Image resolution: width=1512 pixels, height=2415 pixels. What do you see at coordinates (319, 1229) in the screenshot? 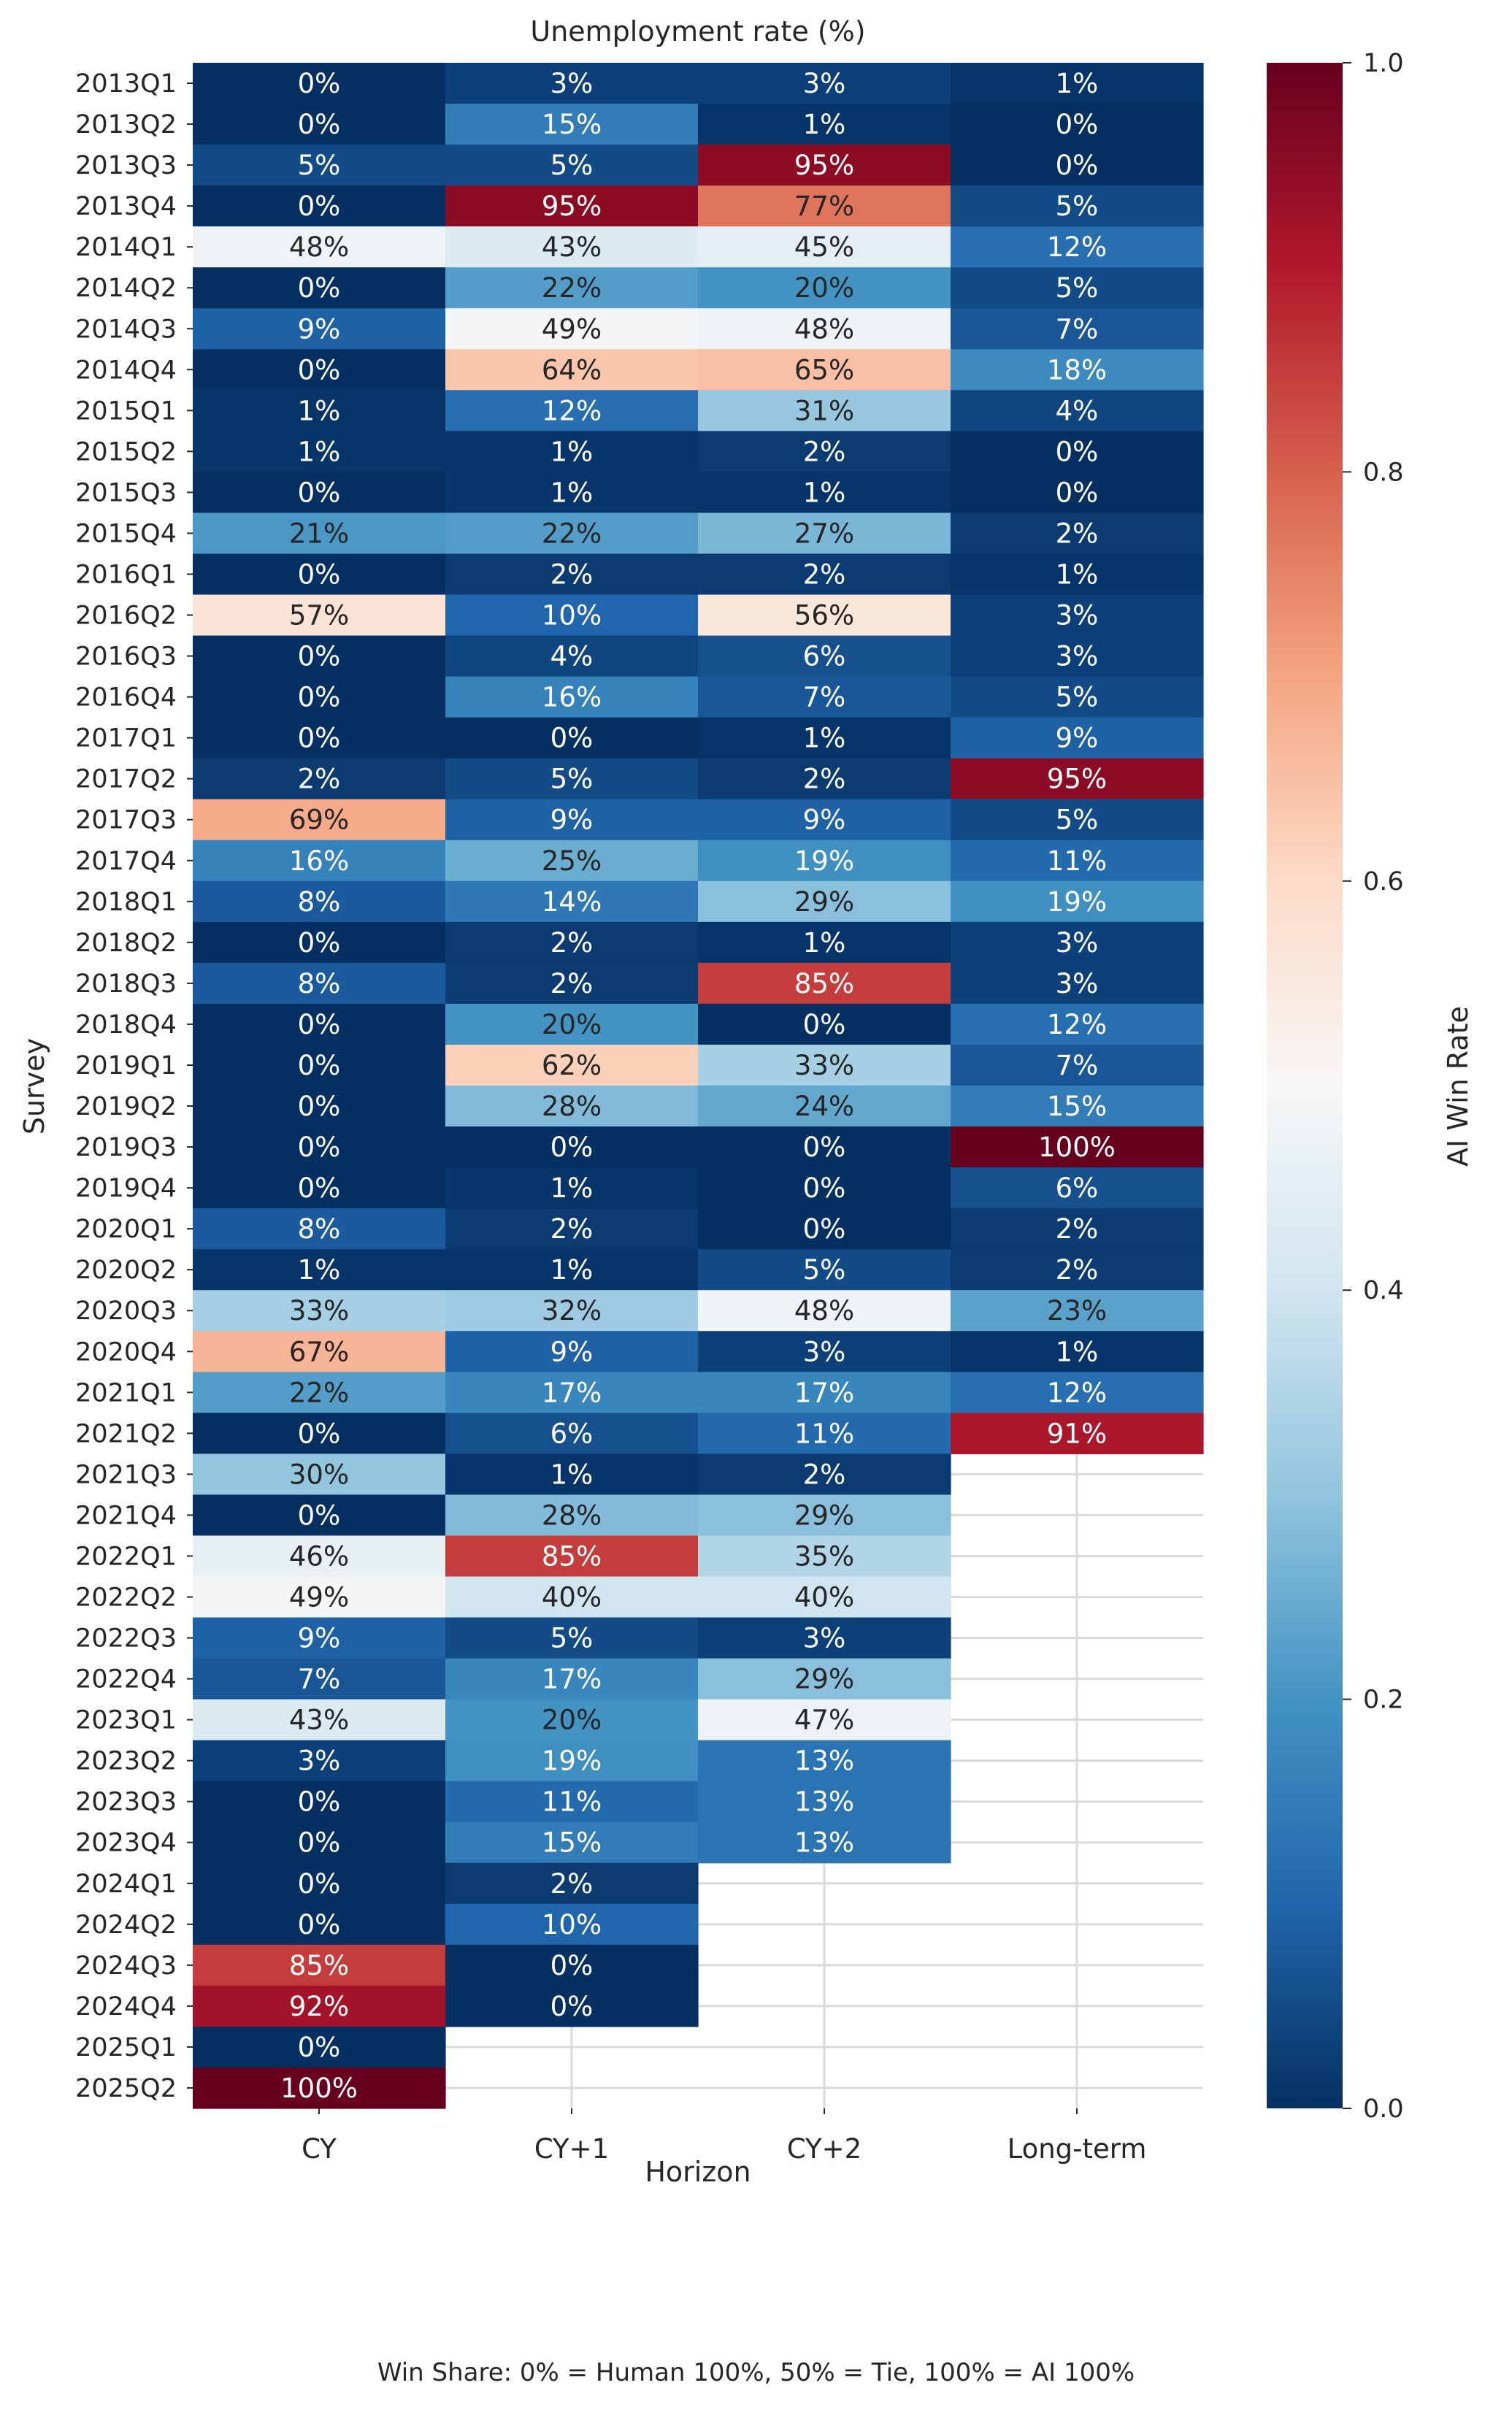
I see `cell-value-label: 8%` at bounding box center [319, 1229].